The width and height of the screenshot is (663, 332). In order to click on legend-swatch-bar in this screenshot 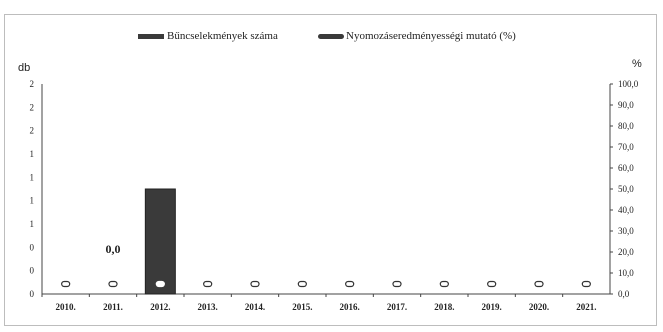, I will do `click(151, 36)`.